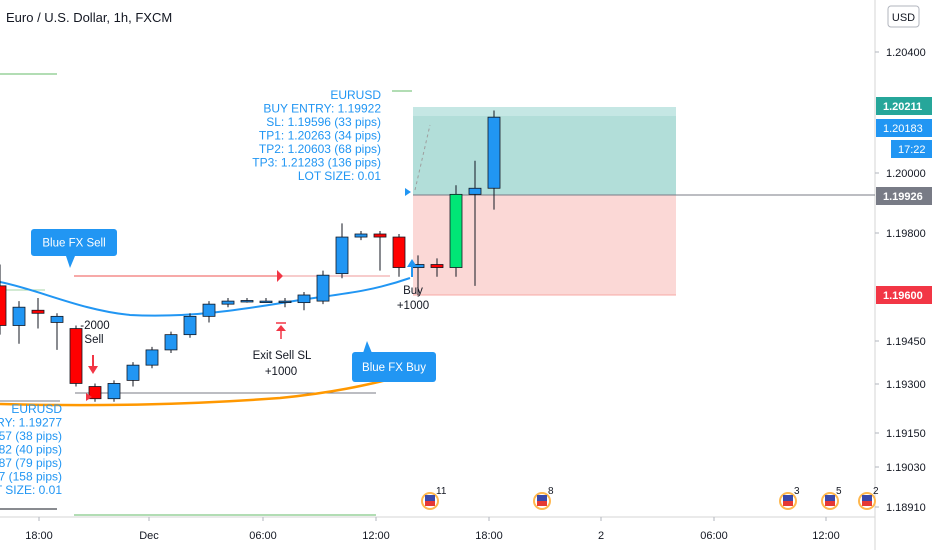 The width and height of the screenshot is (932, 550). What do you see at coordinates (89, 397) in the screenshot?
I see `sell-entry-marker-icon` at bounding box center [89, 397].